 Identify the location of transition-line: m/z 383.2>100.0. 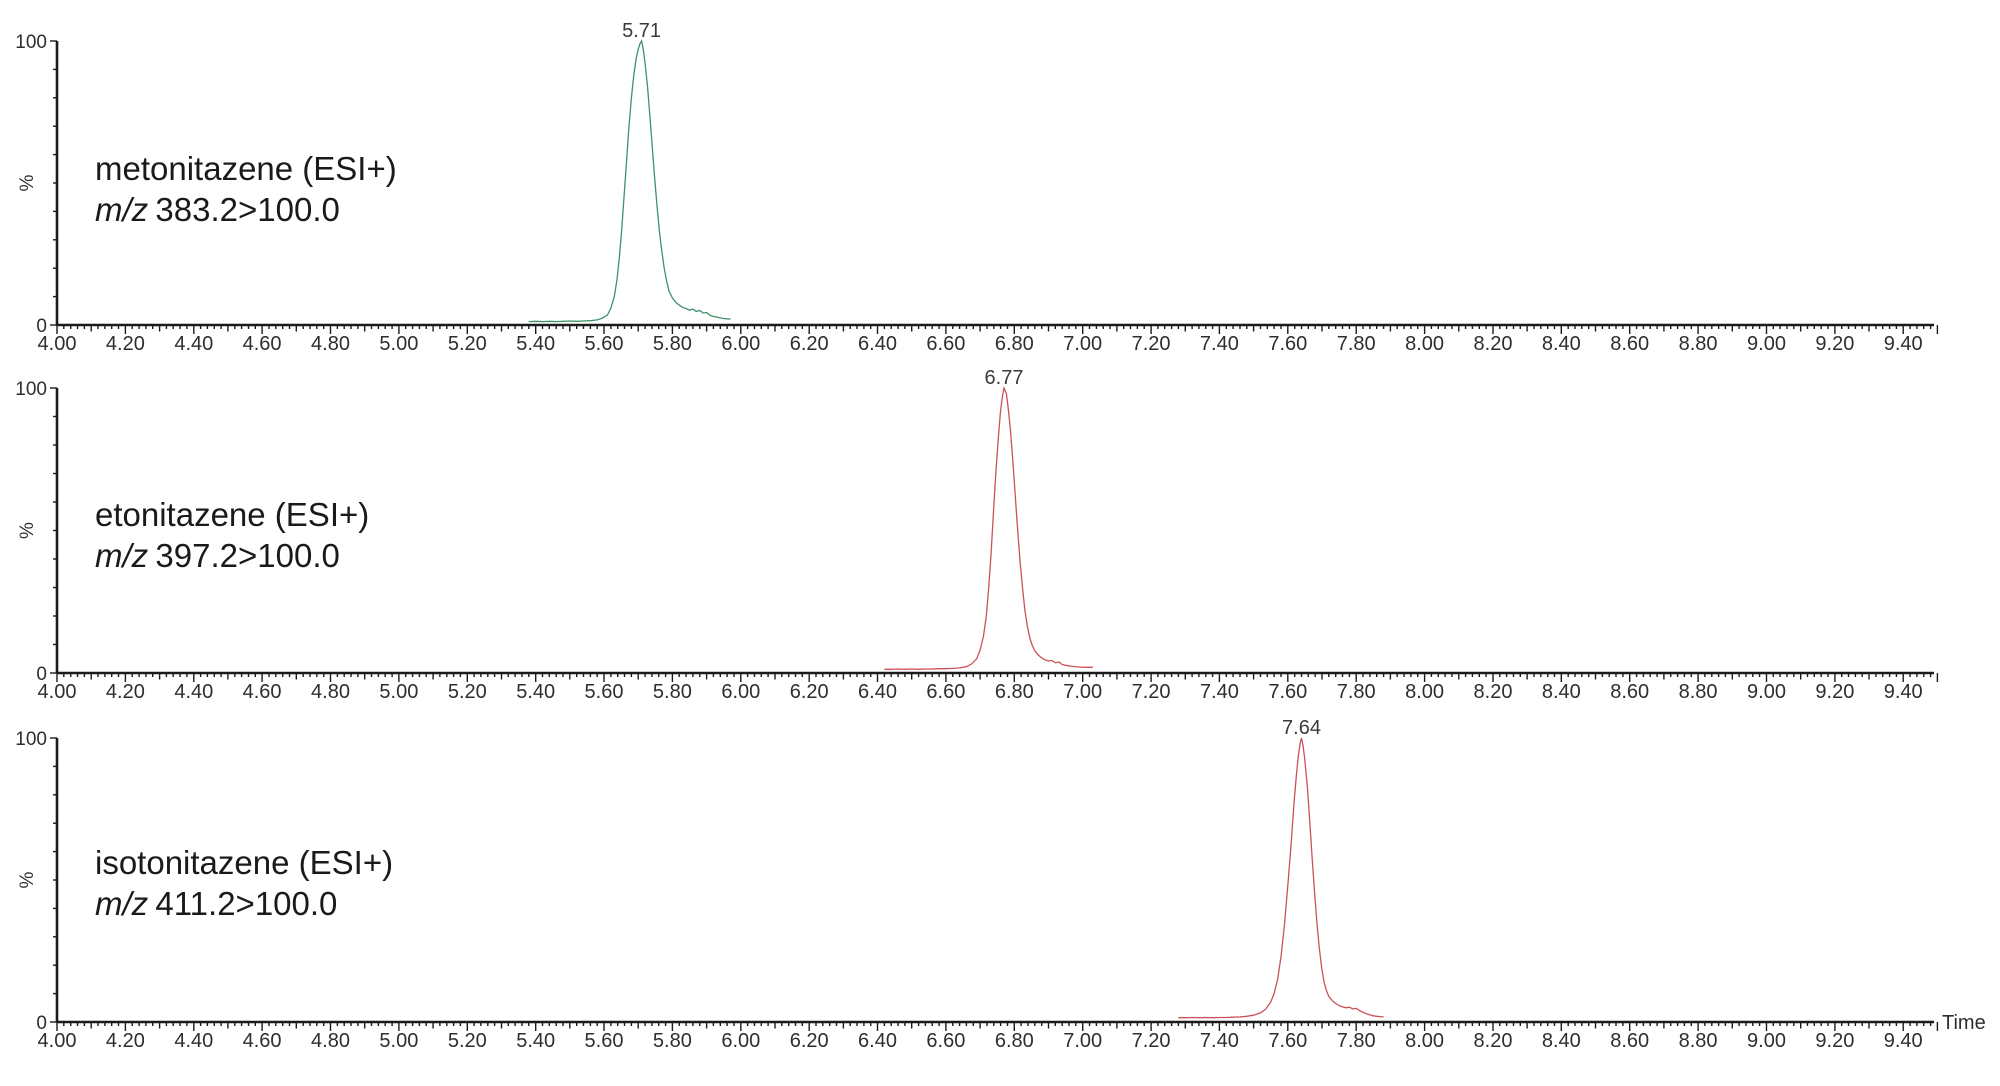
(246, 209).